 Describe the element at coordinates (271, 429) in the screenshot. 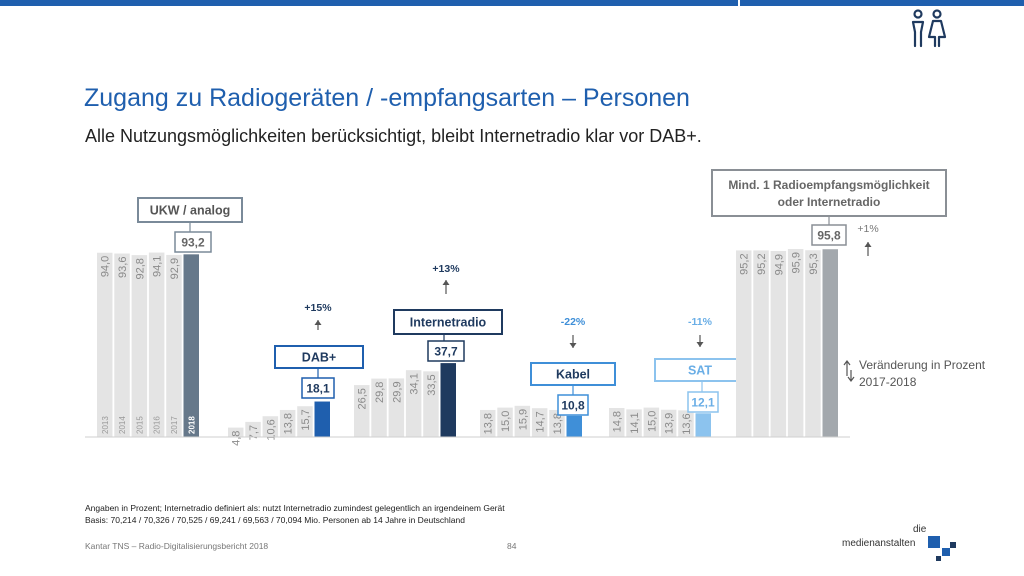

I see `bar-value-label-1-2: 10,6` at that location.